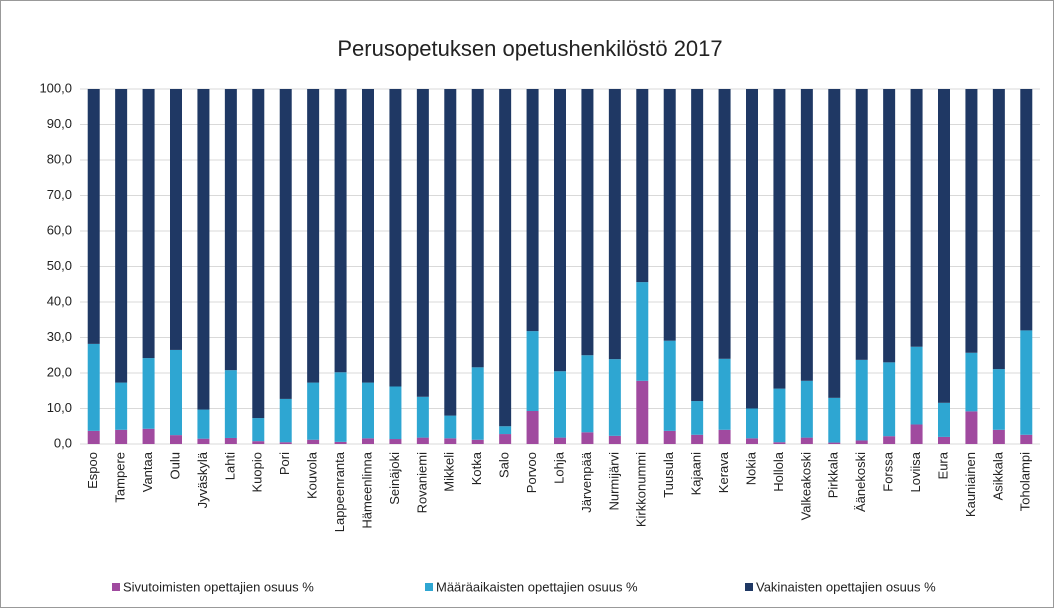 The width and height of the screenshot is (1054, 613). I want to click on x-tick-label: Asikkala, so click(997, 475).